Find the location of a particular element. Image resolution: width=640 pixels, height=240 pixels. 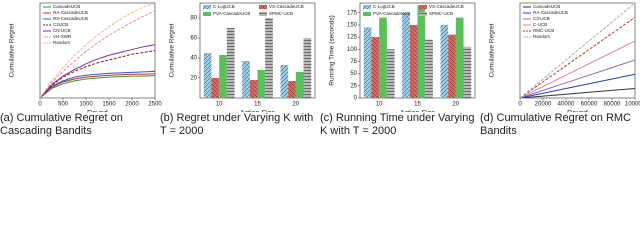

plot-frame is located at coordinates (577, 50).